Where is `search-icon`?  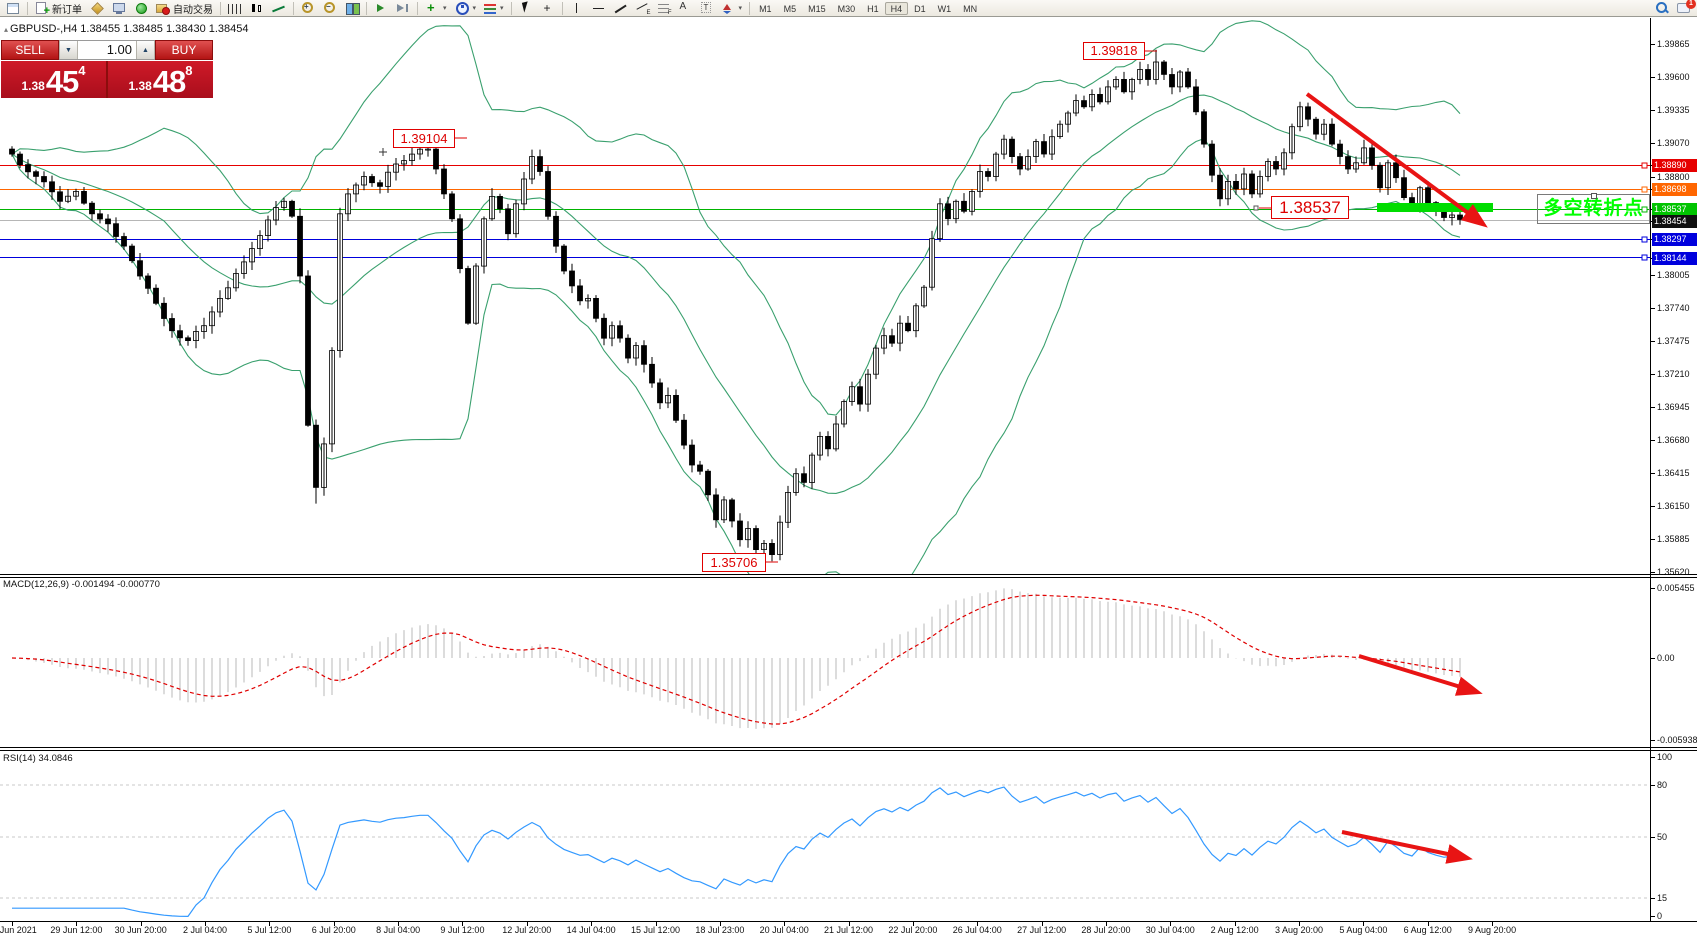
search-icon is located at coordinates (1662, 8).